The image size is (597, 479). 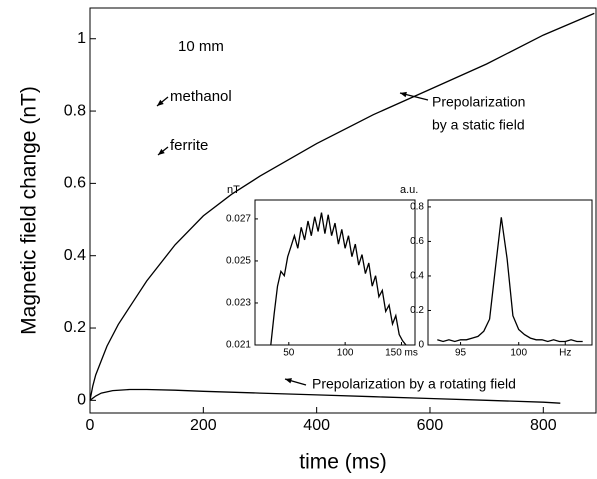 What do you see at coordinates (233, 190) in the screenshot?
I see `y-axis-label: nT` at bounding box center [233, 190].